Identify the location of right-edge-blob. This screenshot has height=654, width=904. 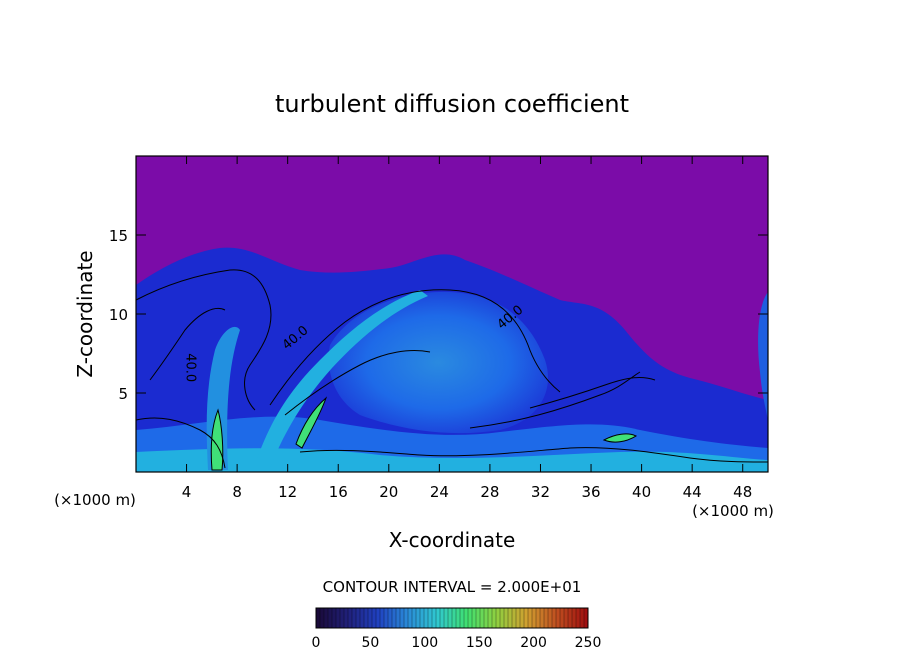
(763, 356).